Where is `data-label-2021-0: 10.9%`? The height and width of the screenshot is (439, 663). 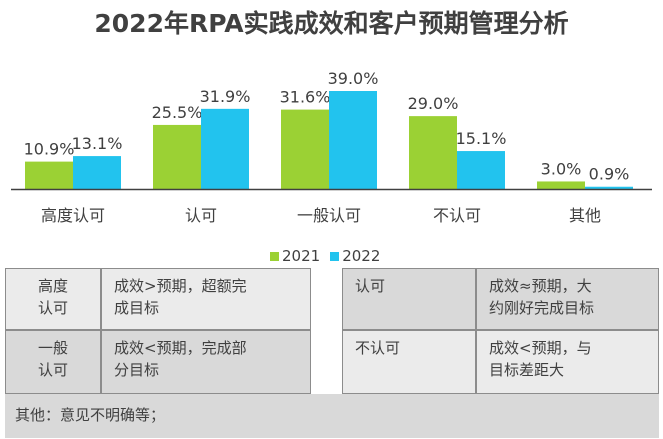 data-label-2021-0: 10.9% is located at coordinates (49, 149).